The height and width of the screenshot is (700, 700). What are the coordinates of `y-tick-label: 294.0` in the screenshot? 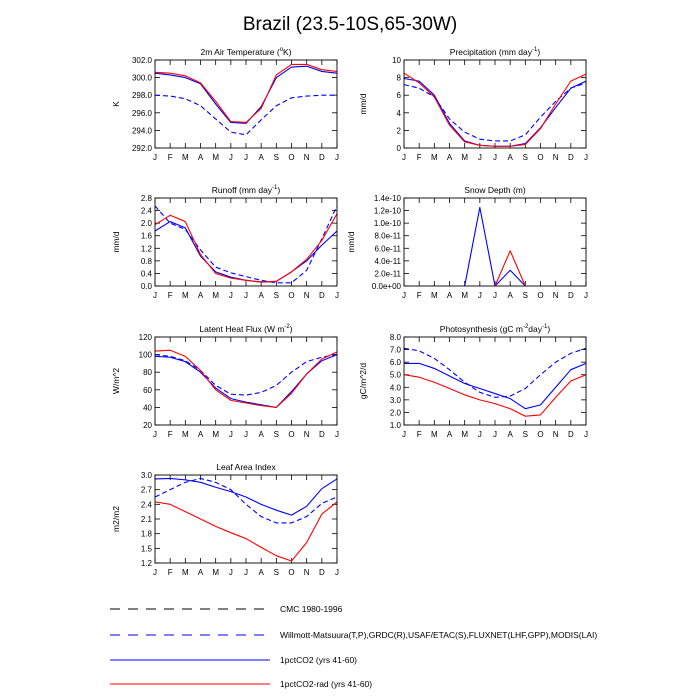 It's located at (142, 130).